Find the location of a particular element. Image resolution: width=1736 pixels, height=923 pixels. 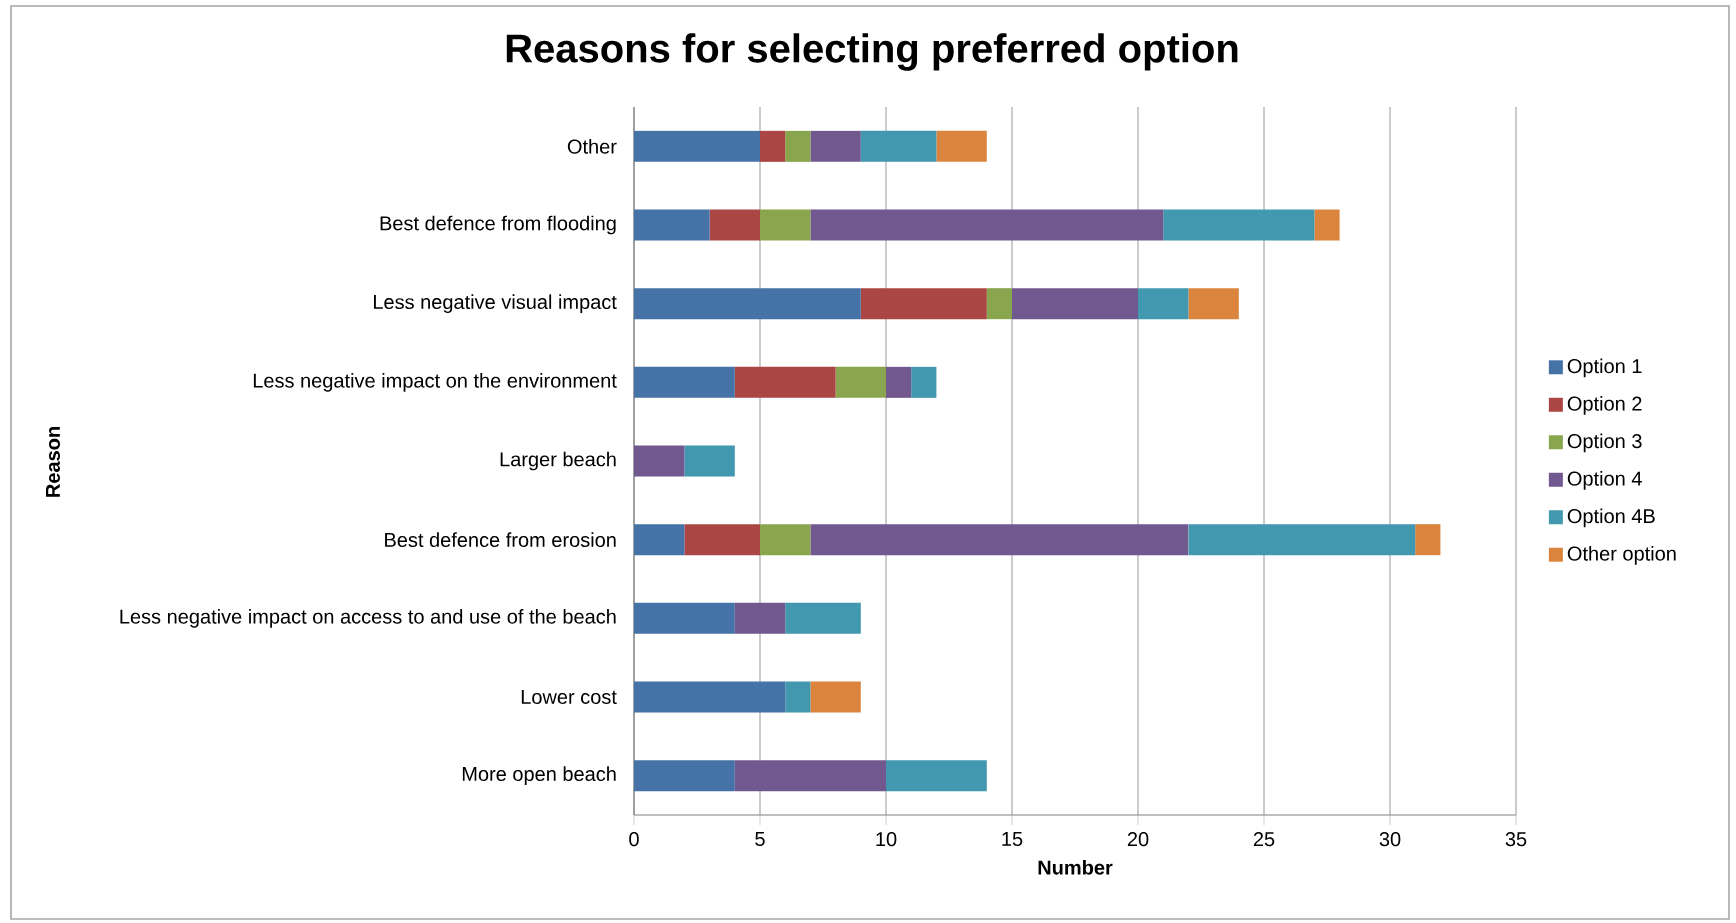

y-tick-label: Best defence from flooding is located at coordinates (498, 225).